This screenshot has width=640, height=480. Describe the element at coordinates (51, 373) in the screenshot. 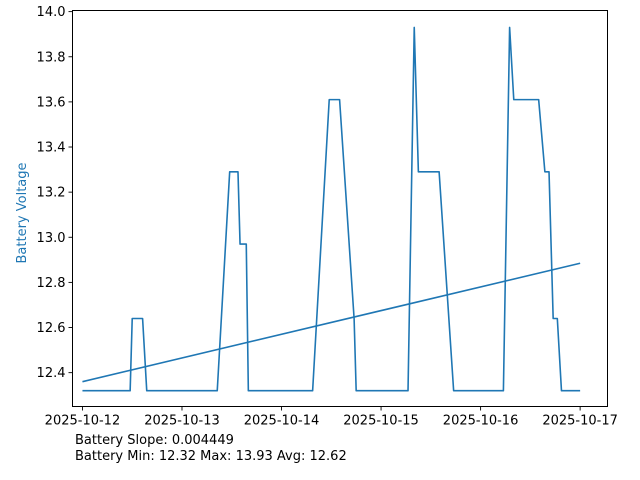

I see `y-tick-label: 12.4` at that location.